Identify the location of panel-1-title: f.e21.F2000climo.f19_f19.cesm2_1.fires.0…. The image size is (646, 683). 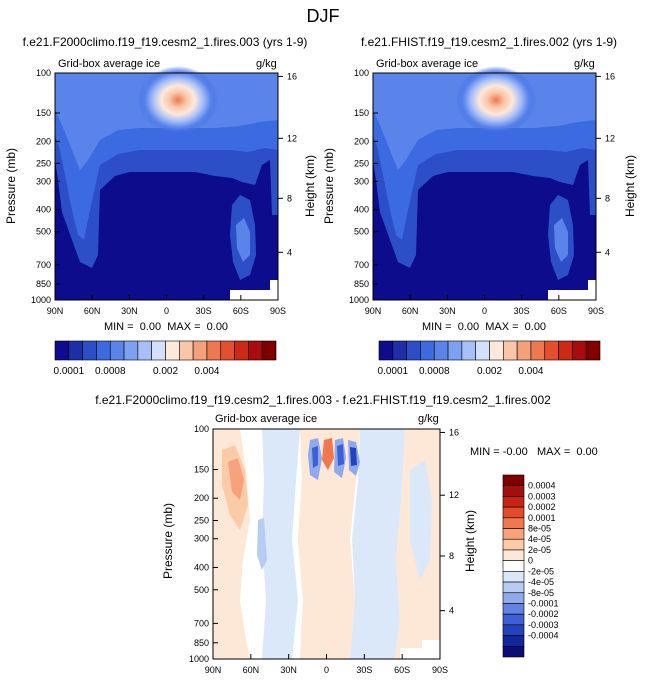
(165, 42).